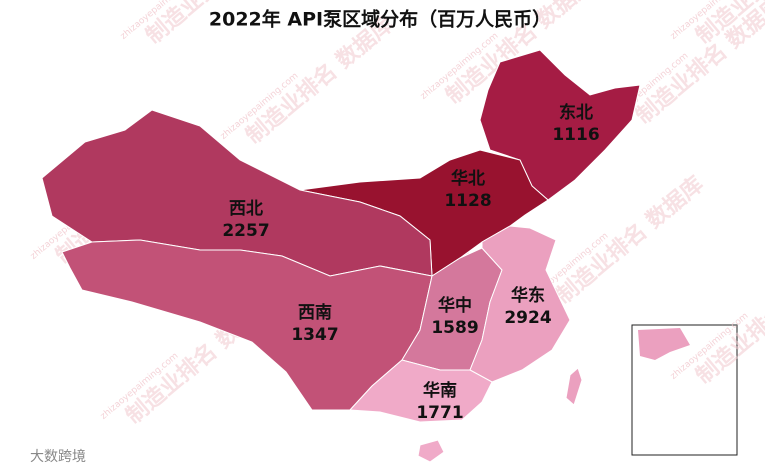 This screenshot has width=765, height=470. I want to click on inset-frame, so click(684, 390).